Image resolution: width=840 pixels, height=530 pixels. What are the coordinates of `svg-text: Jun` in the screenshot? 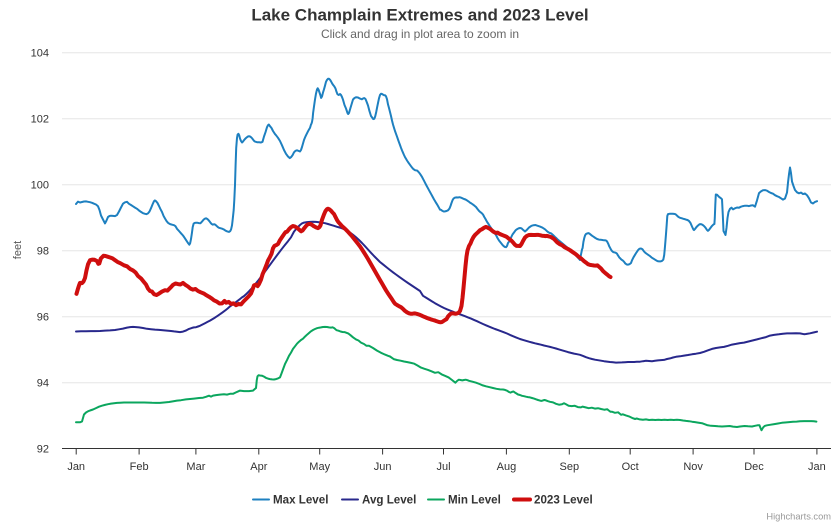 It's located at (383, 467).